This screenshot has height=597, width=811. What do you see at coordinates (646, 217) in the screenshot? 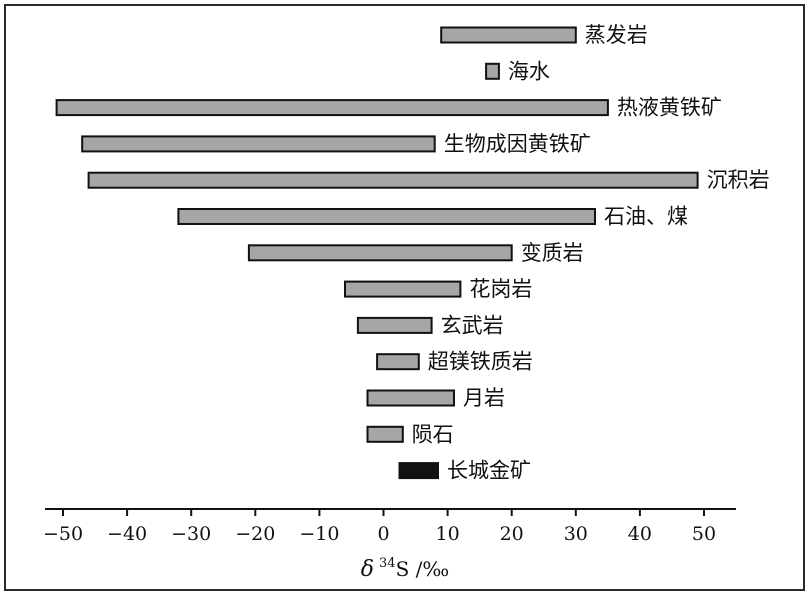
I see `range-bar-label: 石油、煤` at bounding box center [646, 217].